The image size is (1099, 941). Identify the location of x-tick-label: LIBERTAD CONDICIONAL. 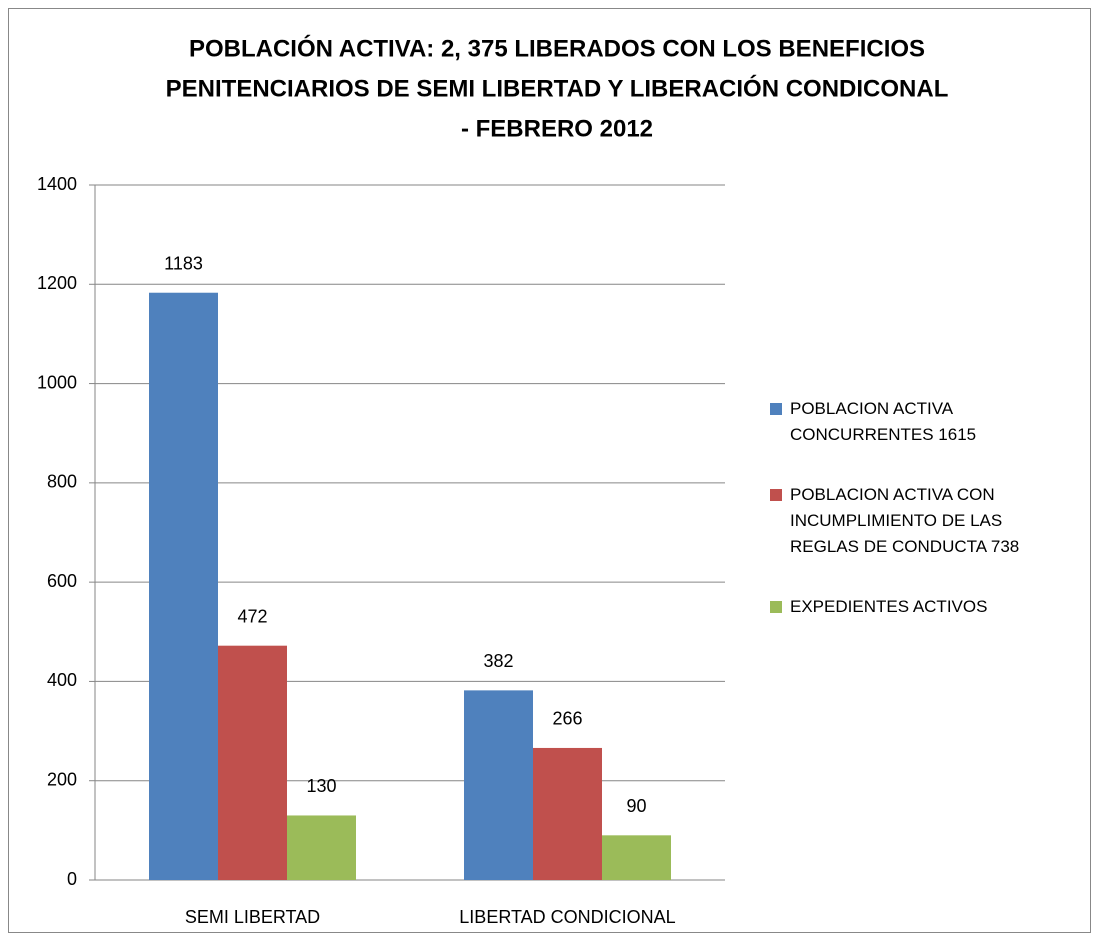
(567, 917).